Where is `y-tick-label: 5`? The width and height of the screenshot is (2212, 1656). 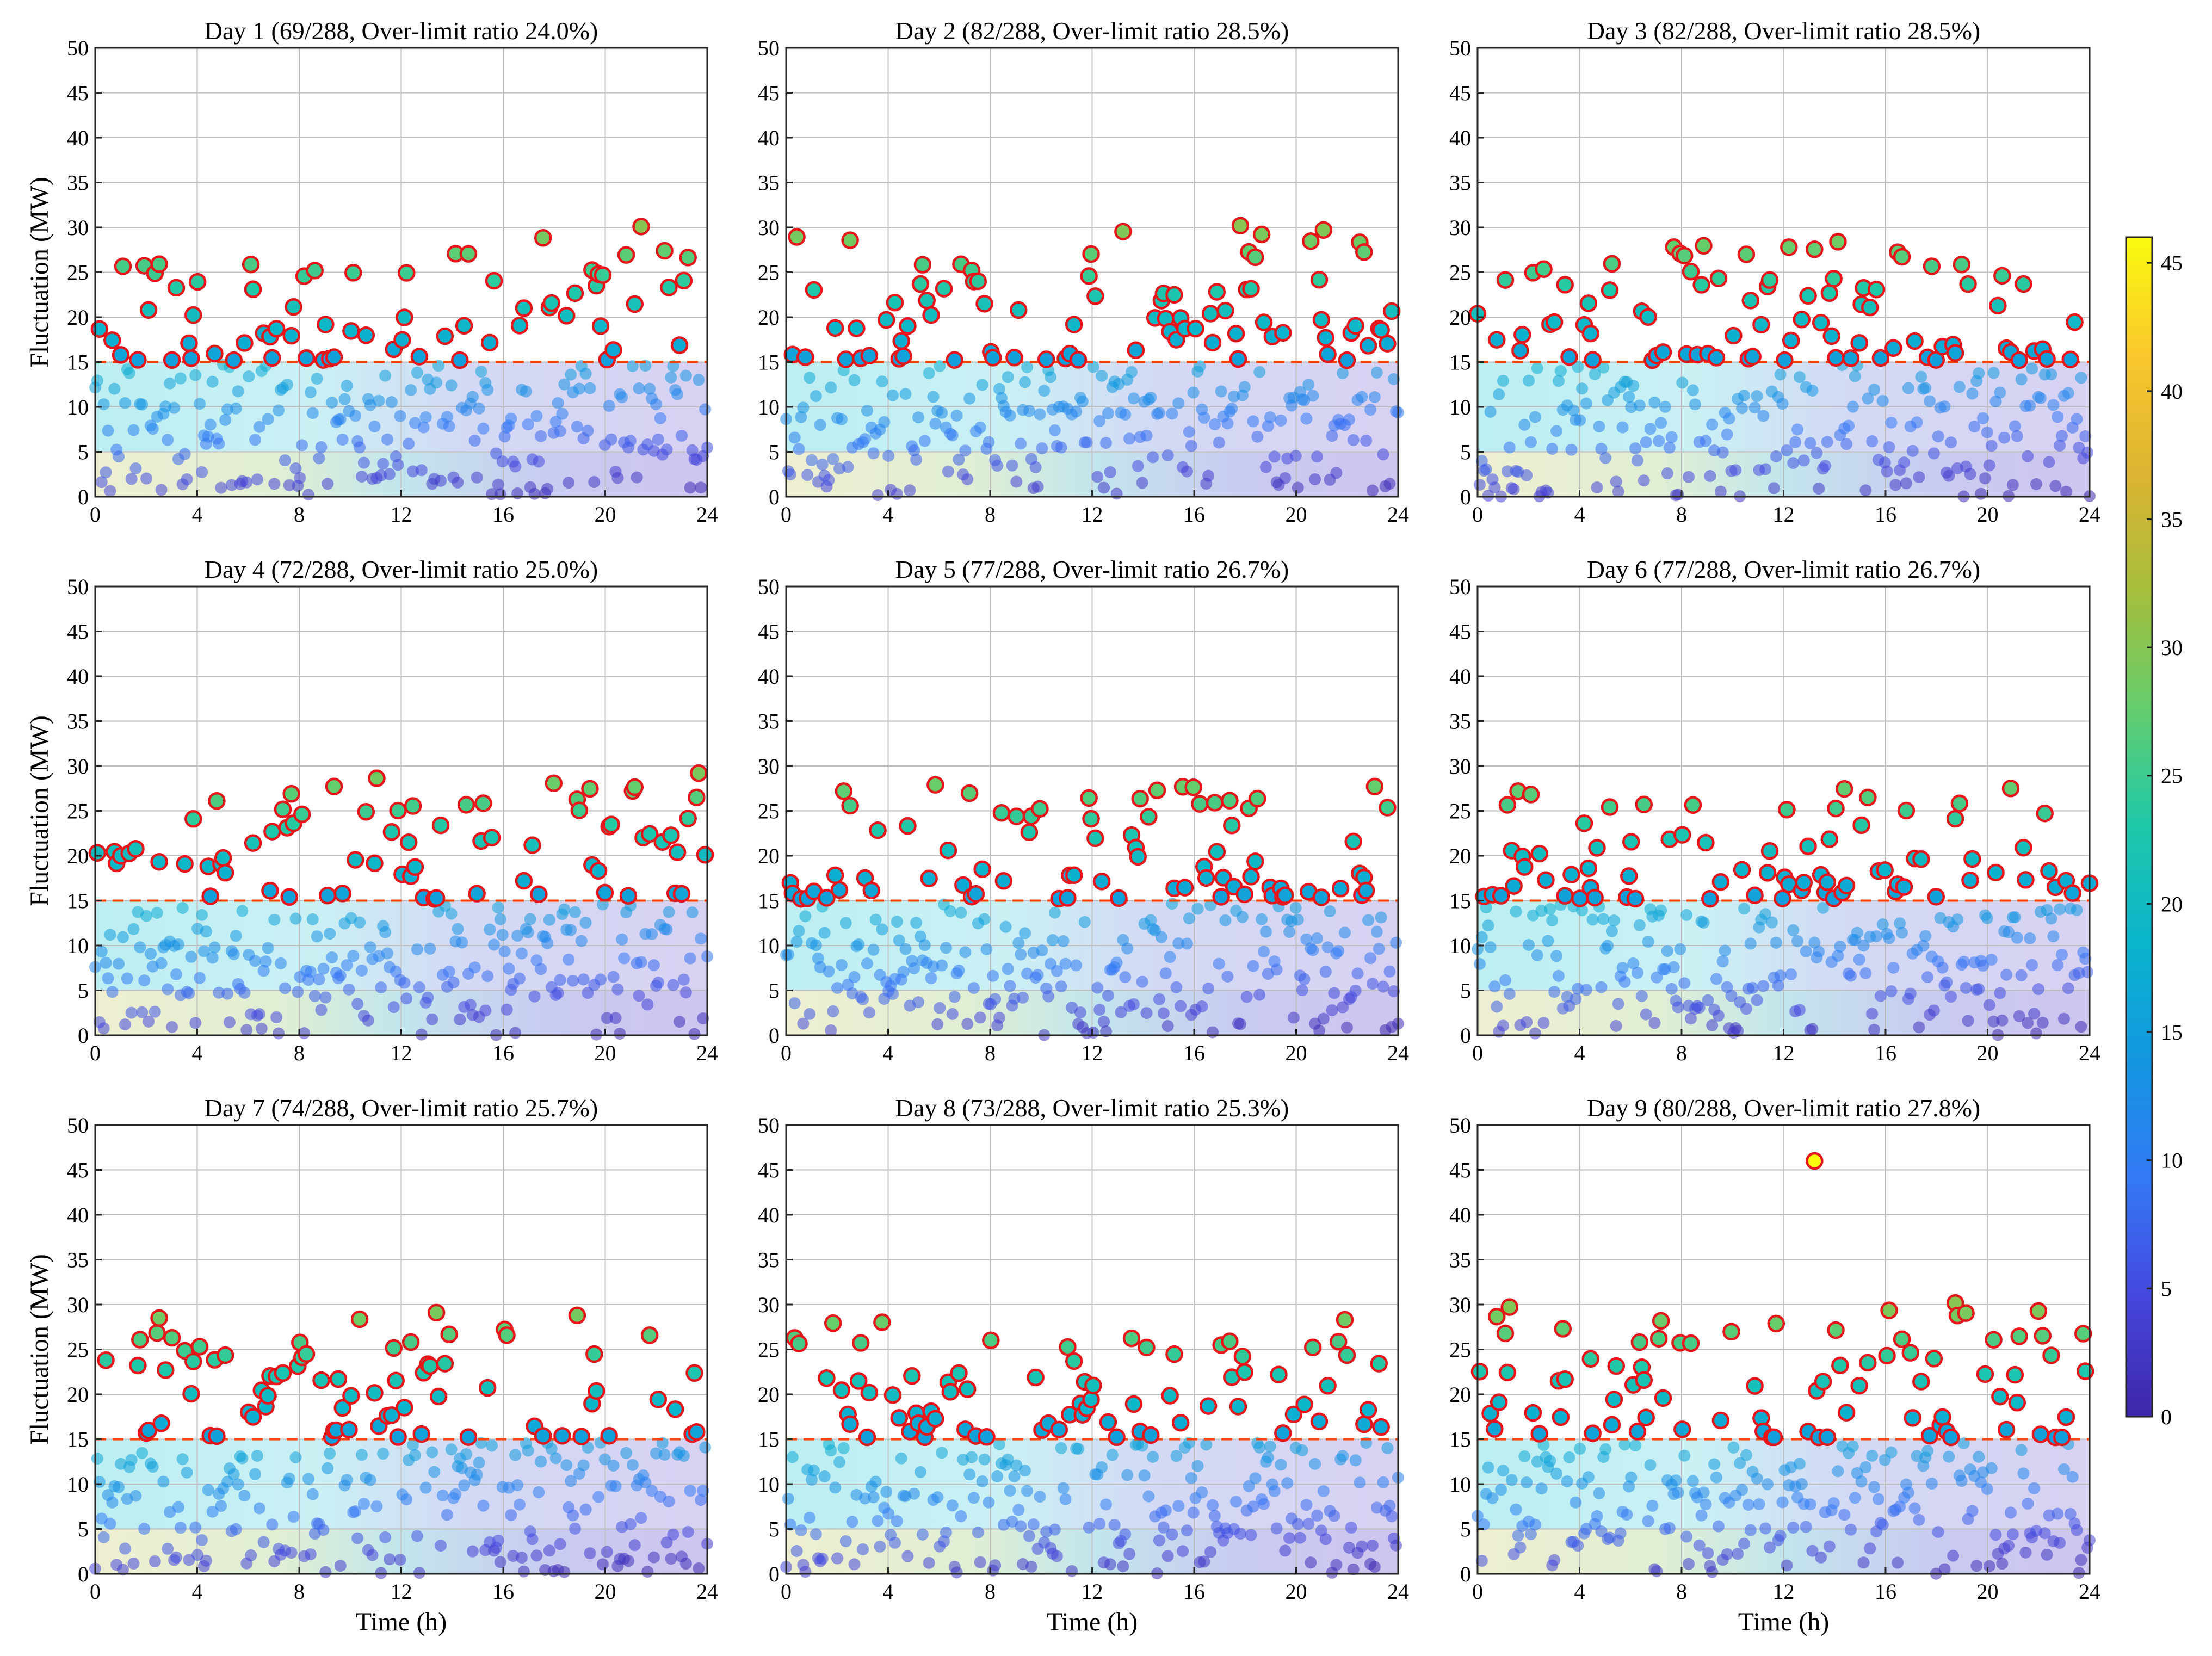 y-tick-label: 5 is located at coordinates (83, 452).